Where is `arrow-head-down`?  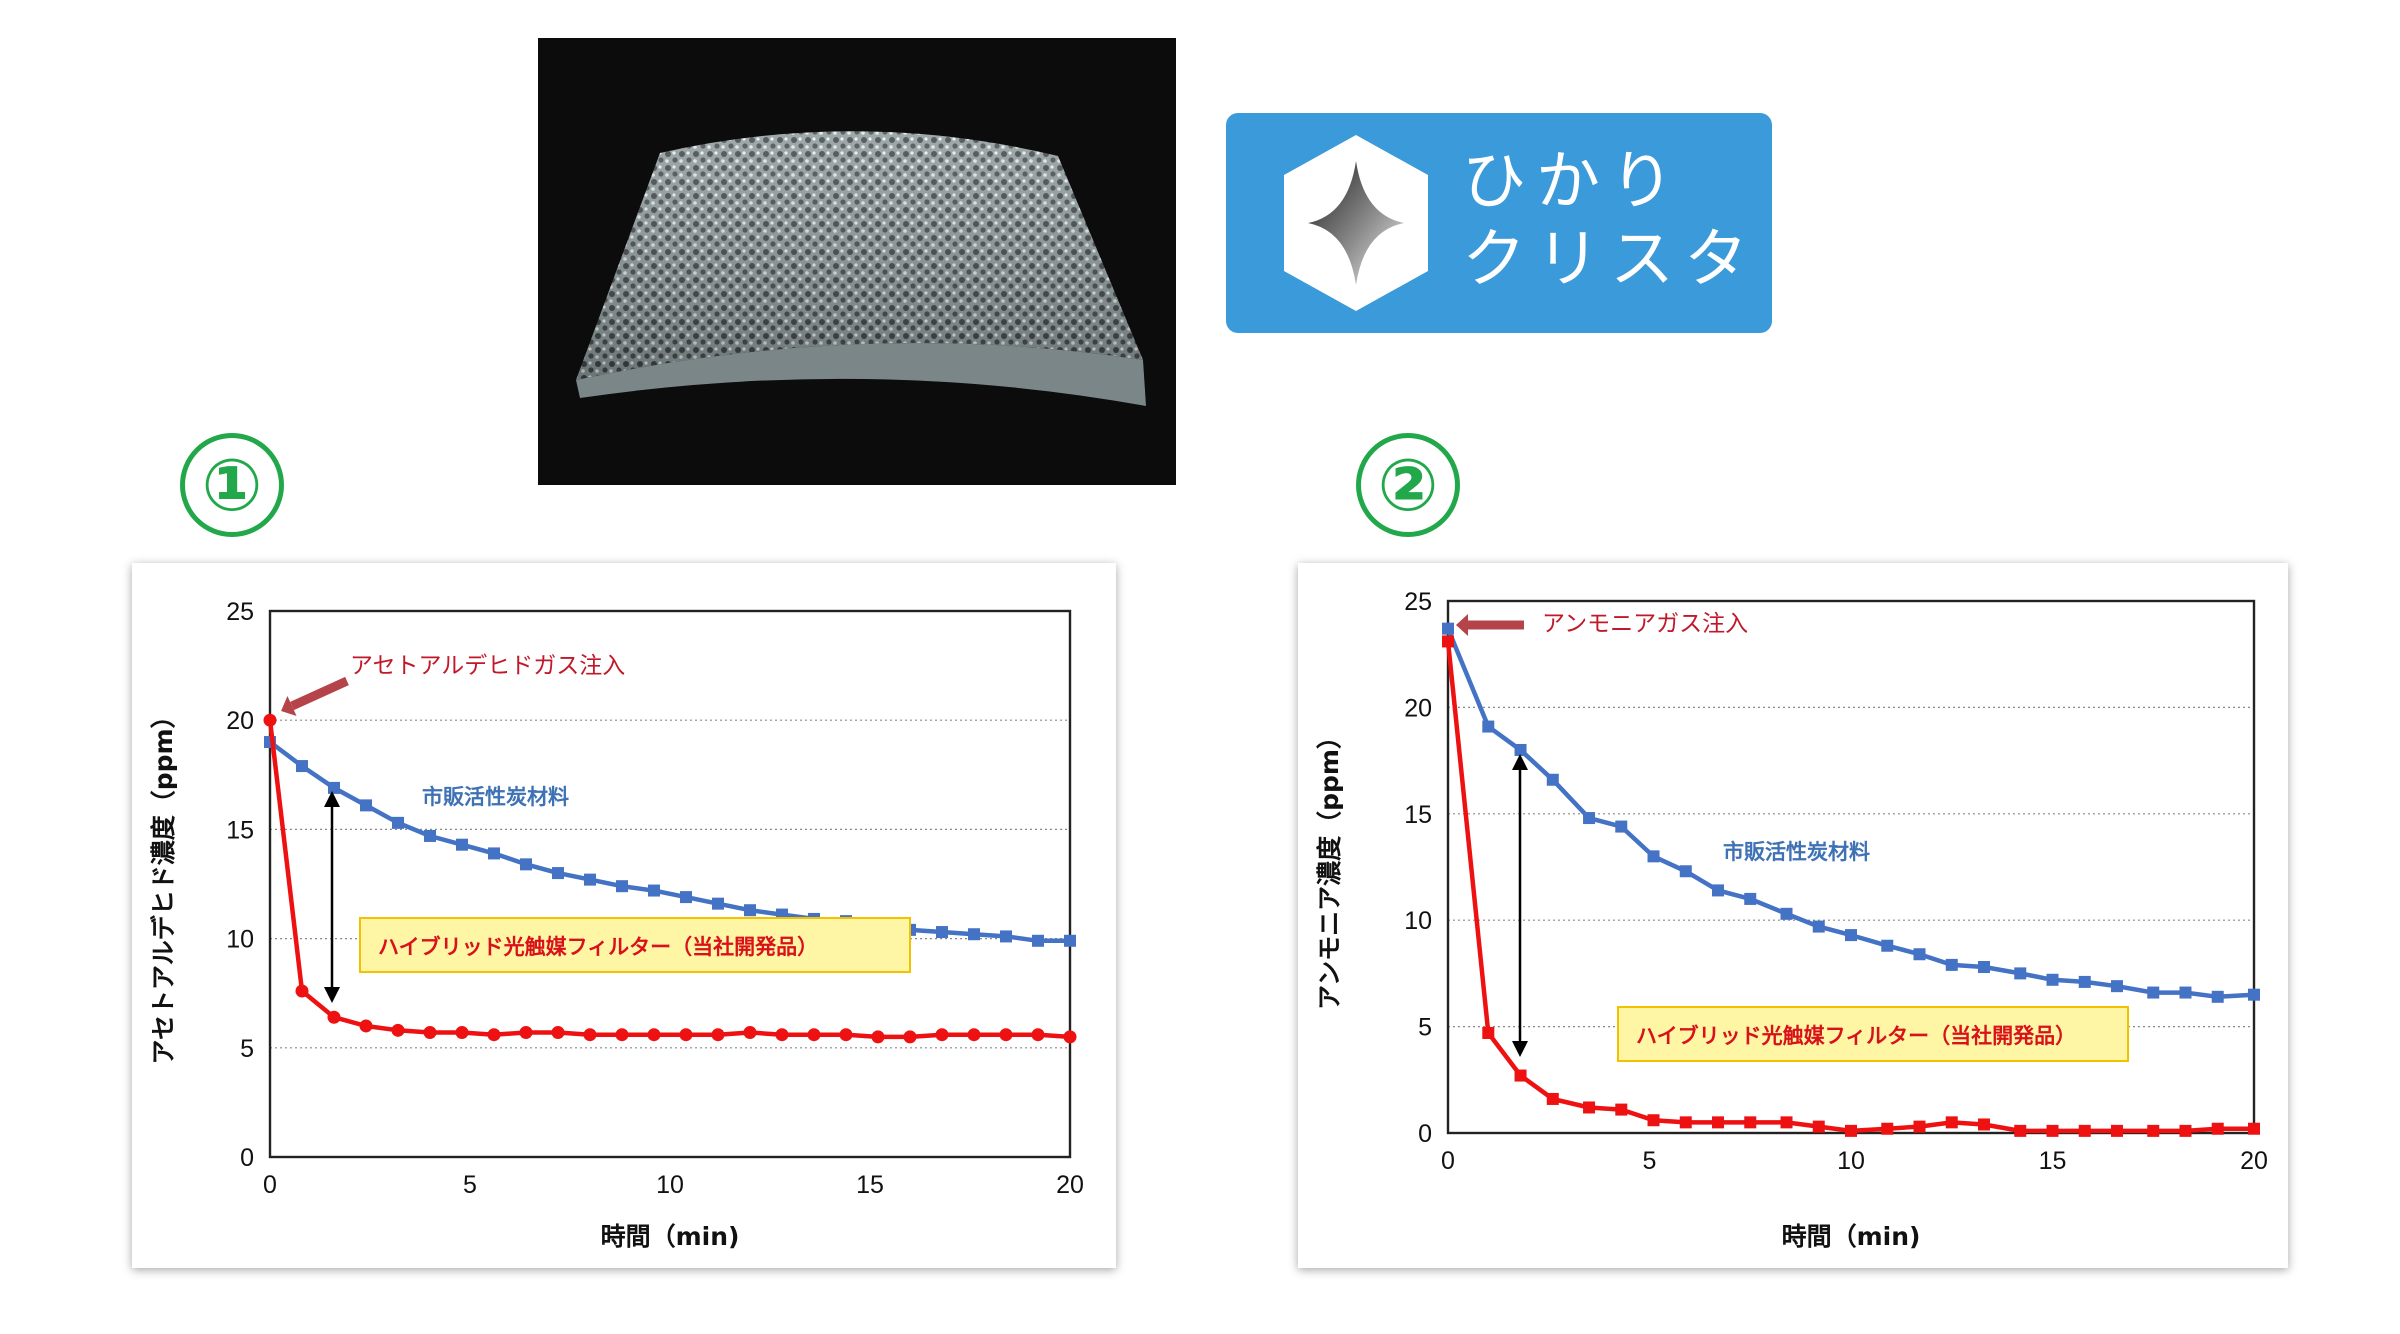
arrow-head-down is located at coordinates (332, 995).